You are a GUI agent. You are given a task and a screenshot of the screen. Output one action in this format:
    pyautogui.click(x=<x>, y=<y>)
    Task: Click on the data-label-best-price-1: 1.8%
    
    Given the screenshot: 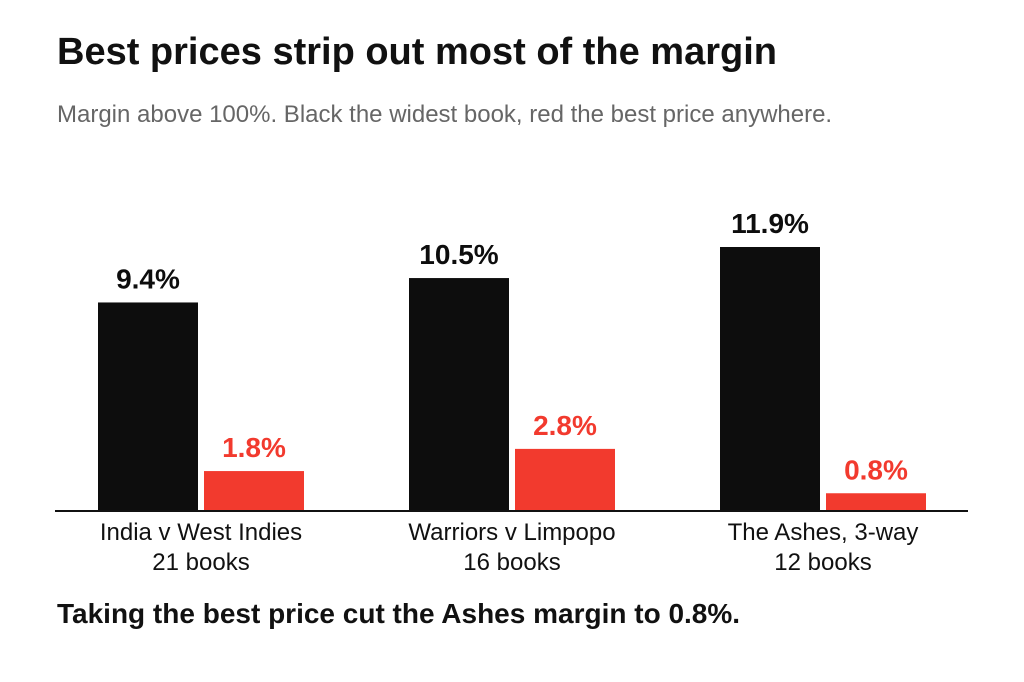 What is the action you would take?
    pyautogui.click(x=254, y=447)
    